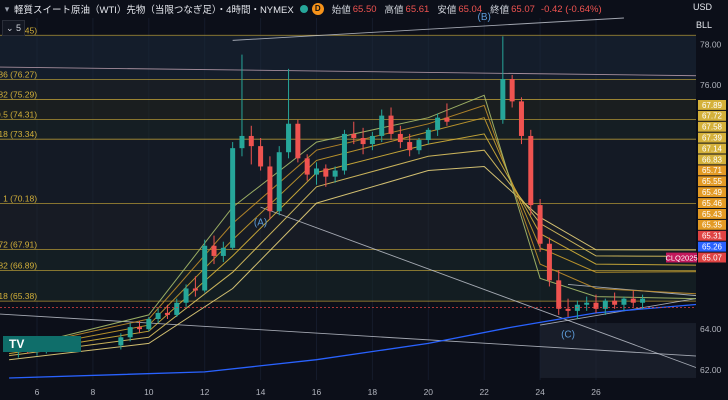  I want to click on price-tag: 65.31, so click(712, 235).